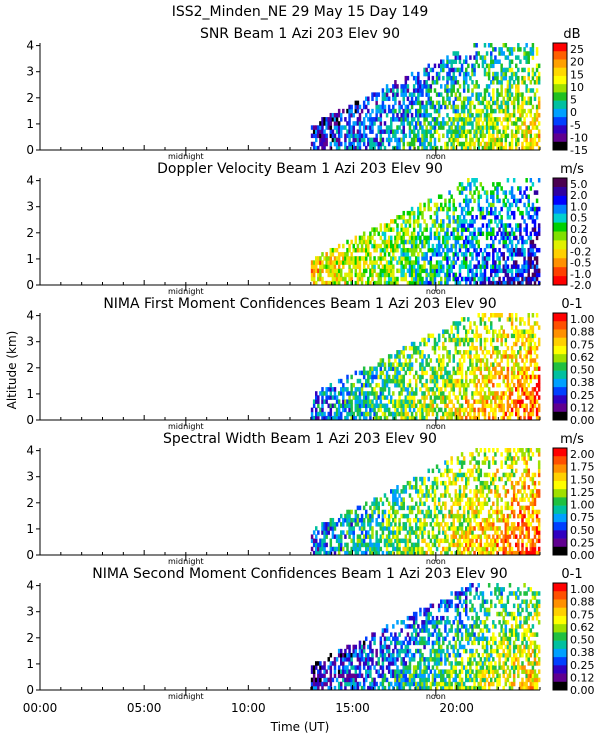 This screenshot has width=600, height=750. I want to click on colorbar-label: 1.0, so click(579, 206).